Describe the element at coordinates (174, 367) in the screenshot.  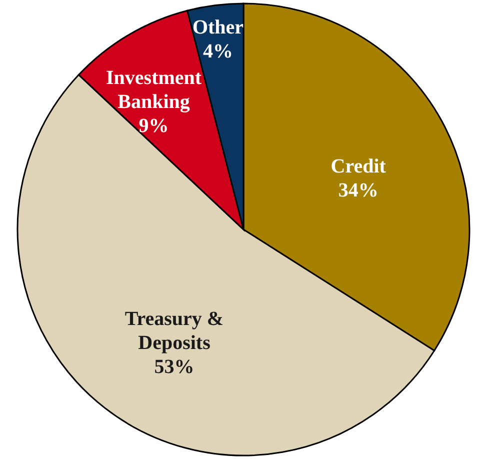
I see `data-label: 53%` at that location.